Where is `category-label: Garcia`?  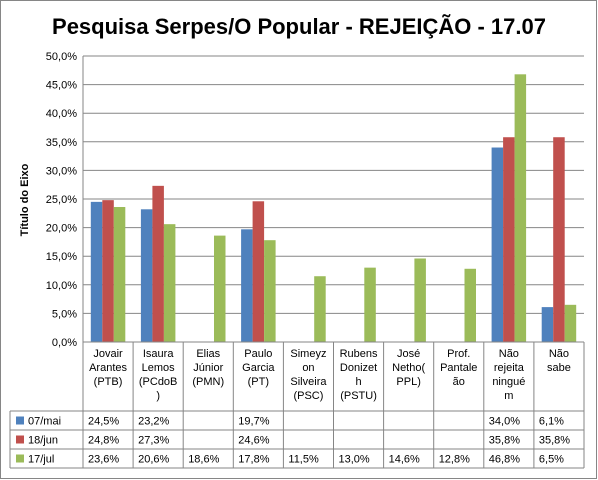 category-label: Garcia is located at coordinates (258, 368).